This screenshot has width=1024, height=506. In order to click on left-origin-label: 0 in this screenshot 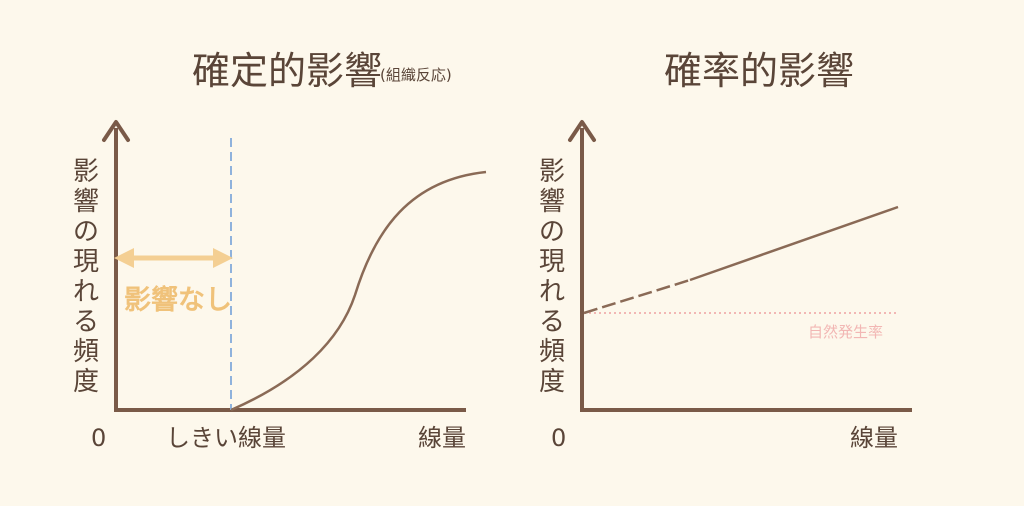, I will do `click(98, 438)`.